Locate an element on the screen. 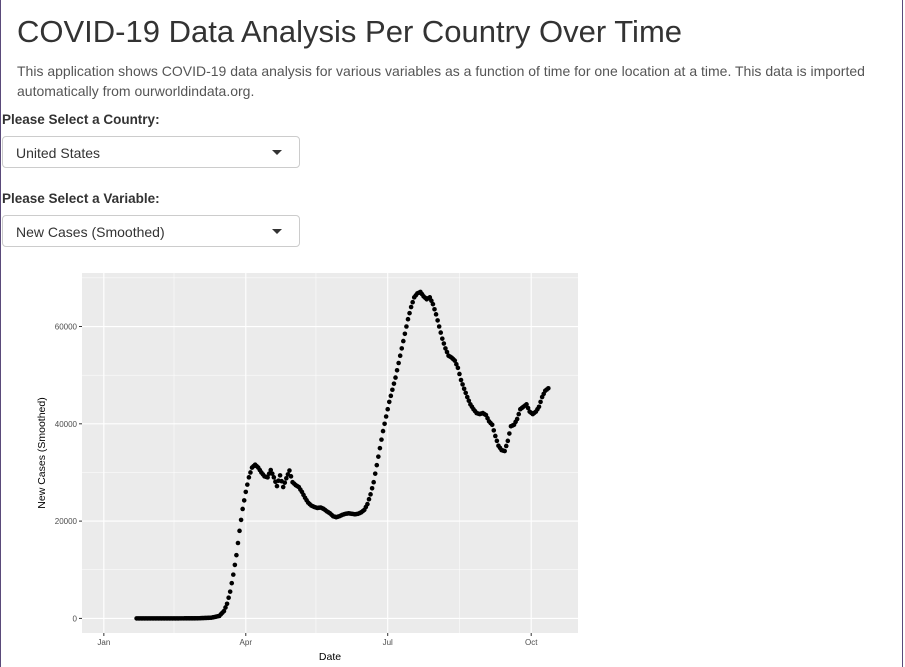 The width and height of the screenshot is (905, 667). variable-select-label: Please Select a Variable: is located at coordinates (81, 198).